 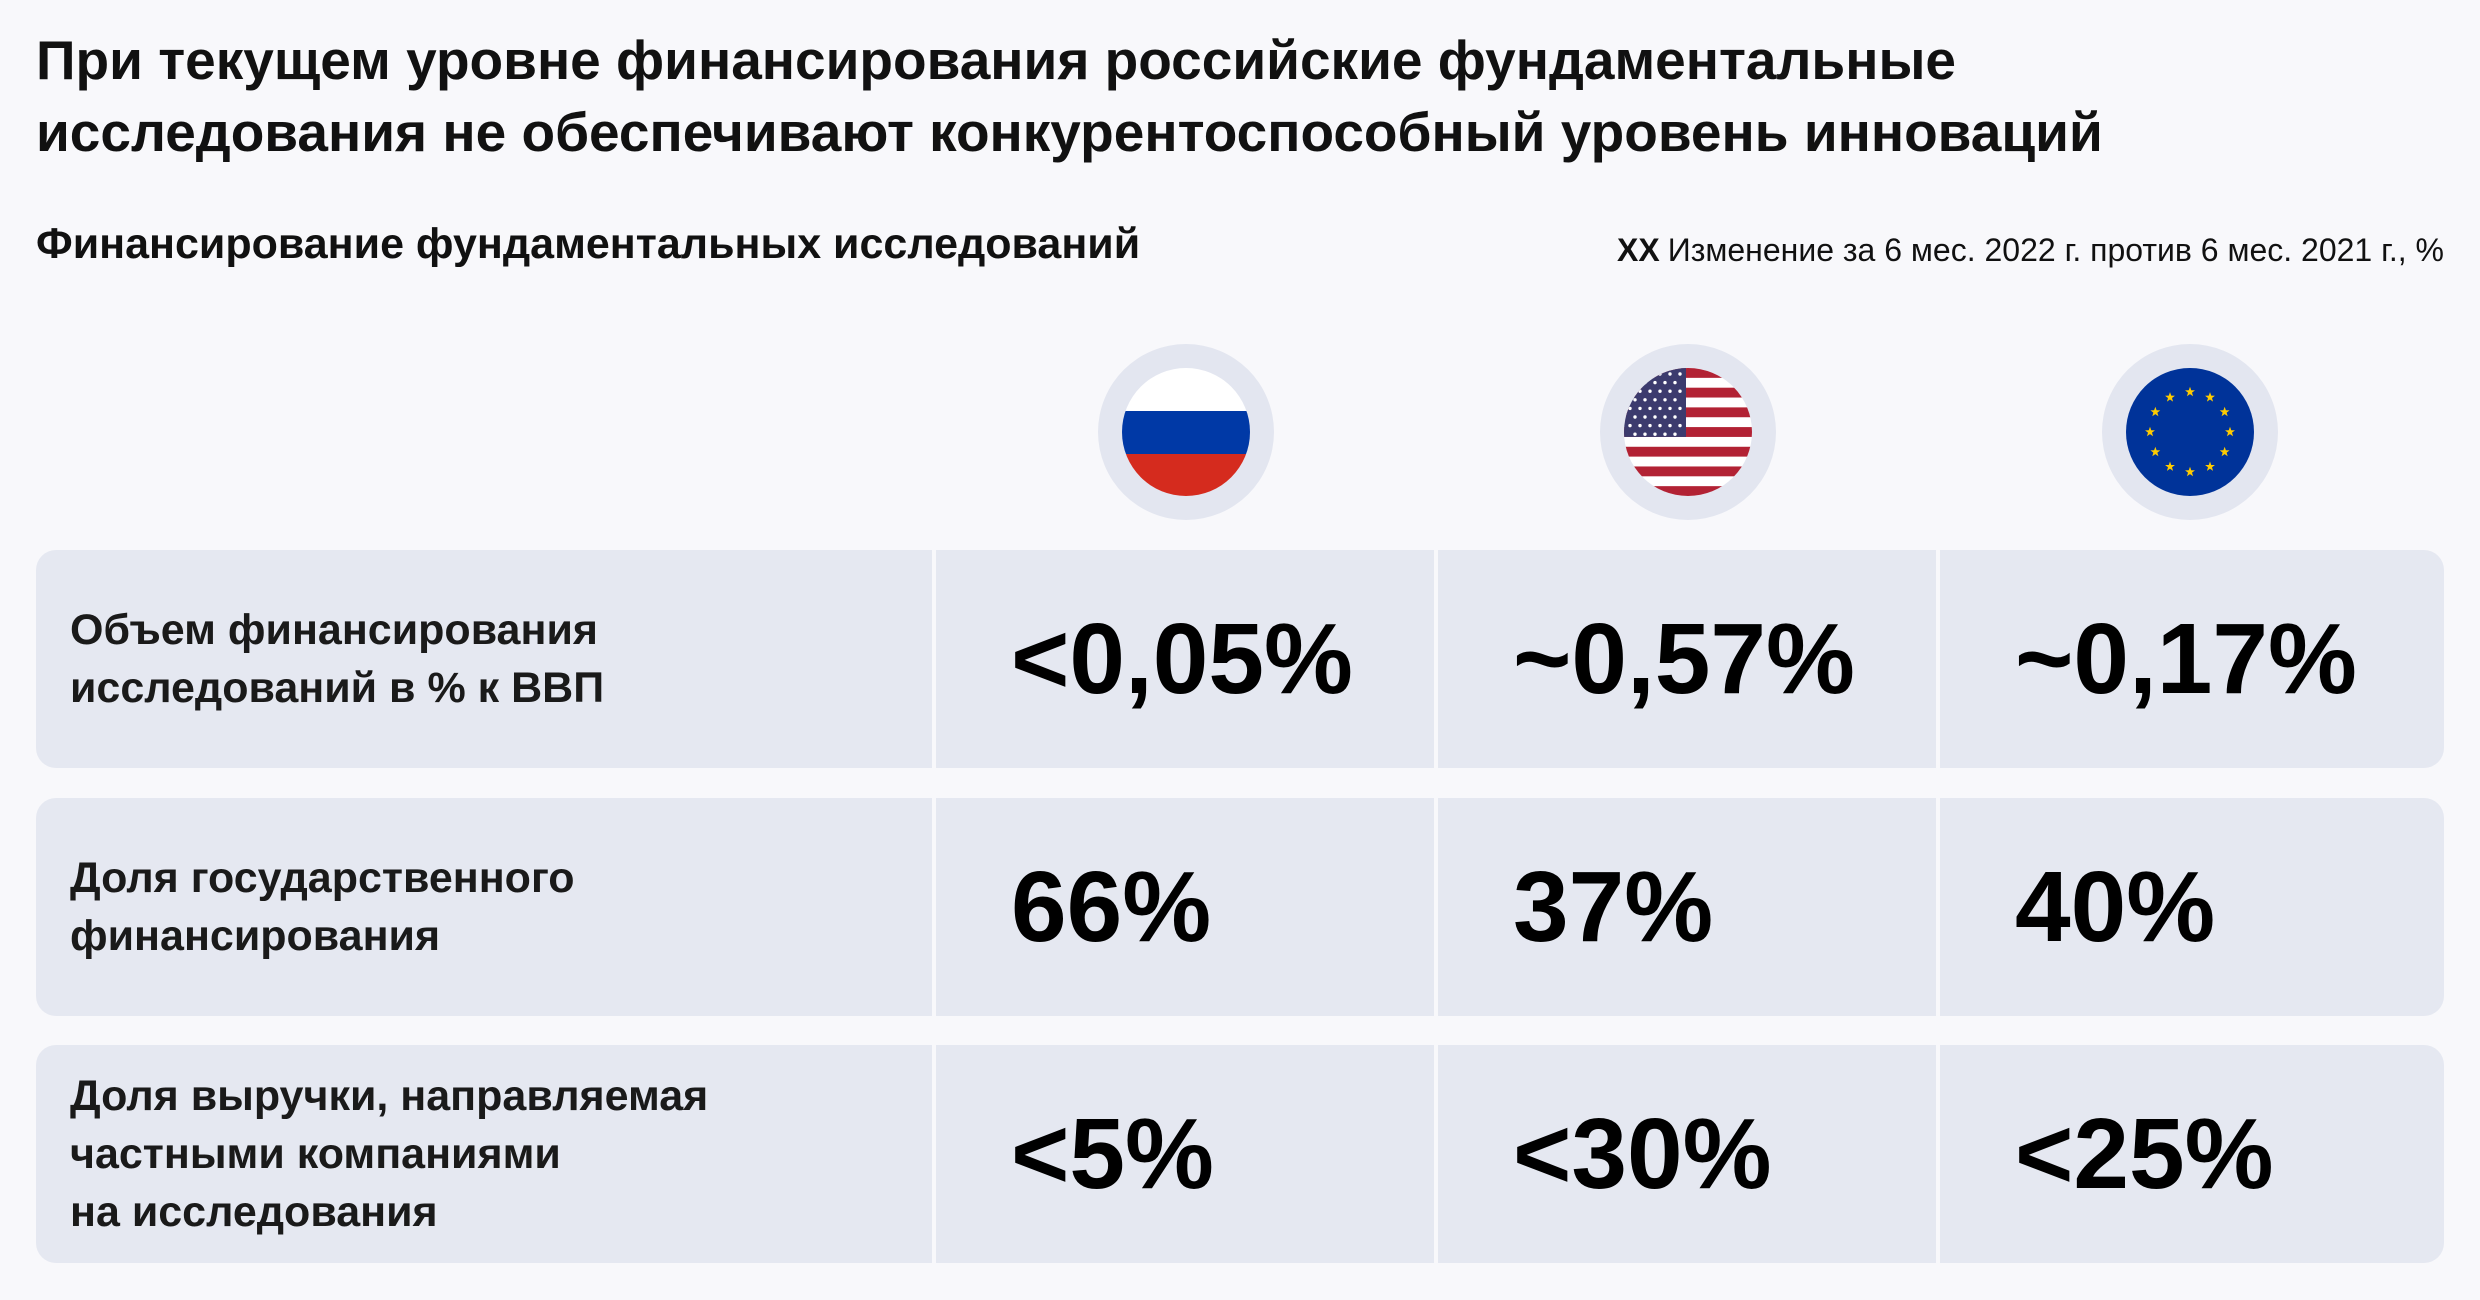 What do you see at coordinates (1185, 1154) in the screenshot?
I see `value-cell-russia: <5%` at bounding box center [1185, 1154].